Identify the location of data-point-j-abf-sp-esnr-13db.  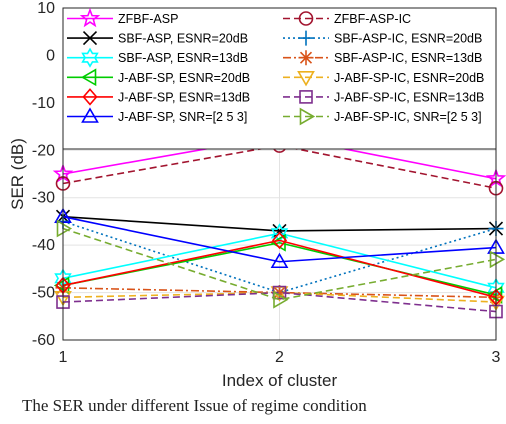
(279, 240).